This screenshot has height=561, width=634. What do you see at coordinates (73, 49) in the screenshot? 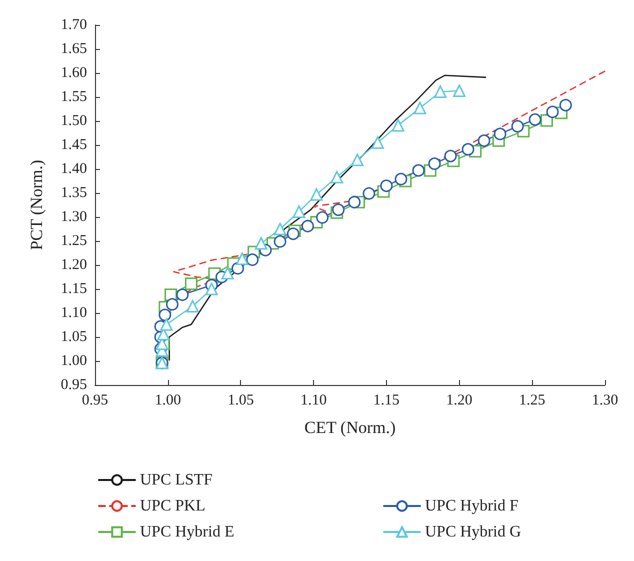
I see `y-tick-label: 1.65` at bounding box center [73, 49].